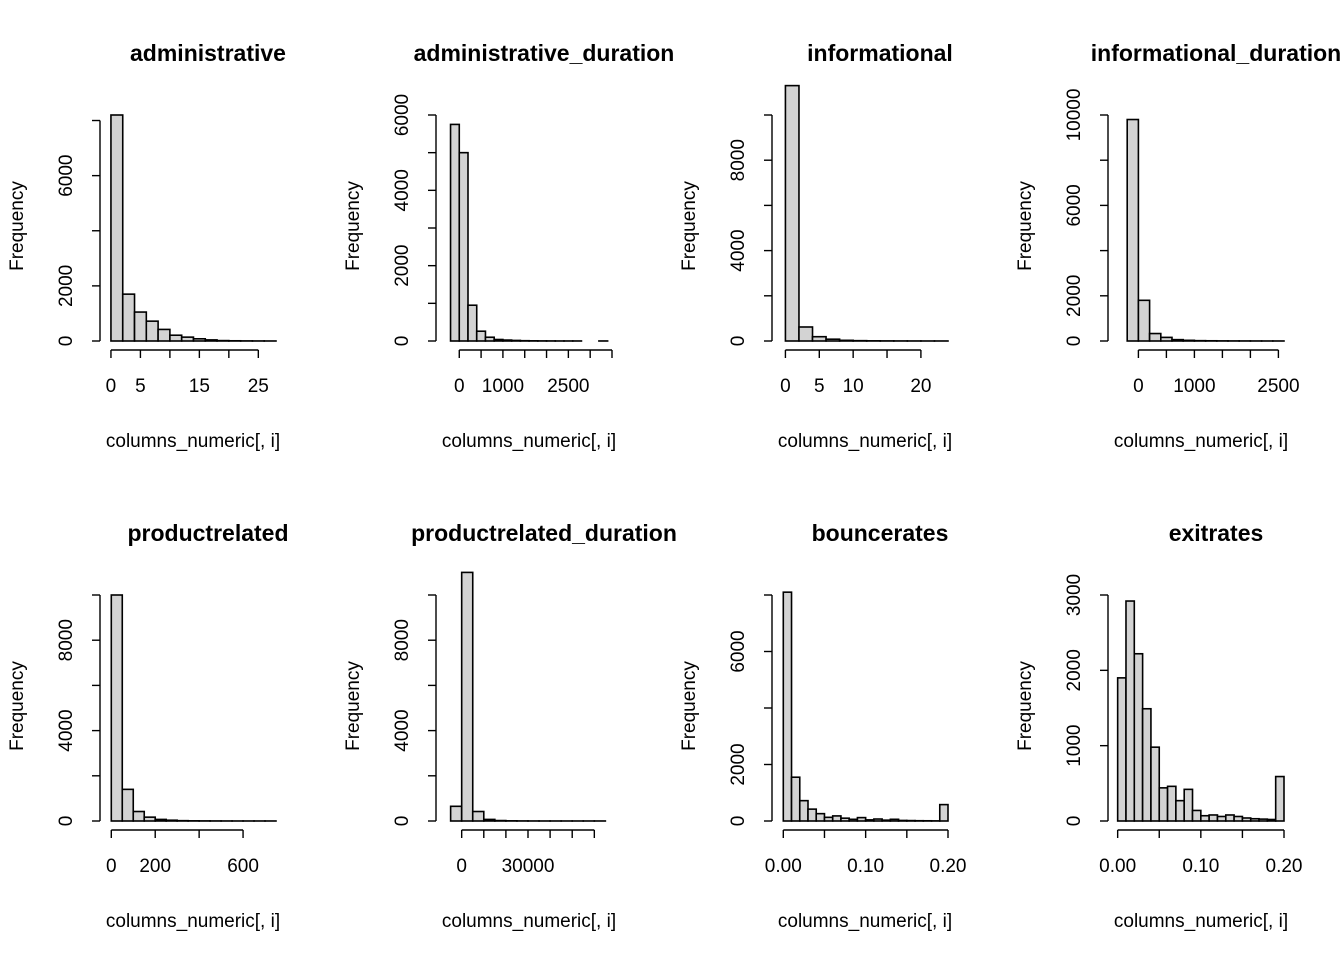  What do you see at coordinates (1074, 115) in the screenshot?
I see `y-tick-label: 10000` at bounding box center [1074, 115].